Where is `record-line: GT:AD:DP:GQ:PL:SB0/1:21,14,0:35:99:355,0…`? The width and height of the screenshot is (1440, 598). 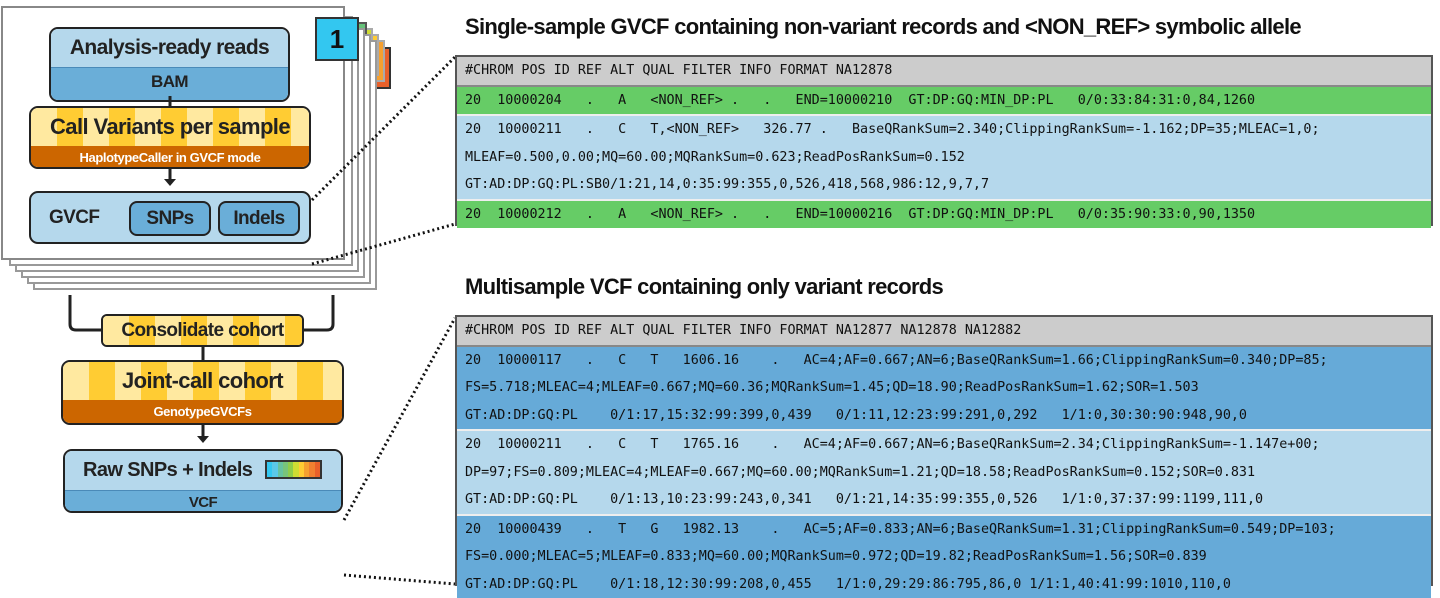
record-line: GT:AD:DP:GQ:PL:SB0/1:21,14,0:35:99:355,0… is located at coordinates (727, 184).